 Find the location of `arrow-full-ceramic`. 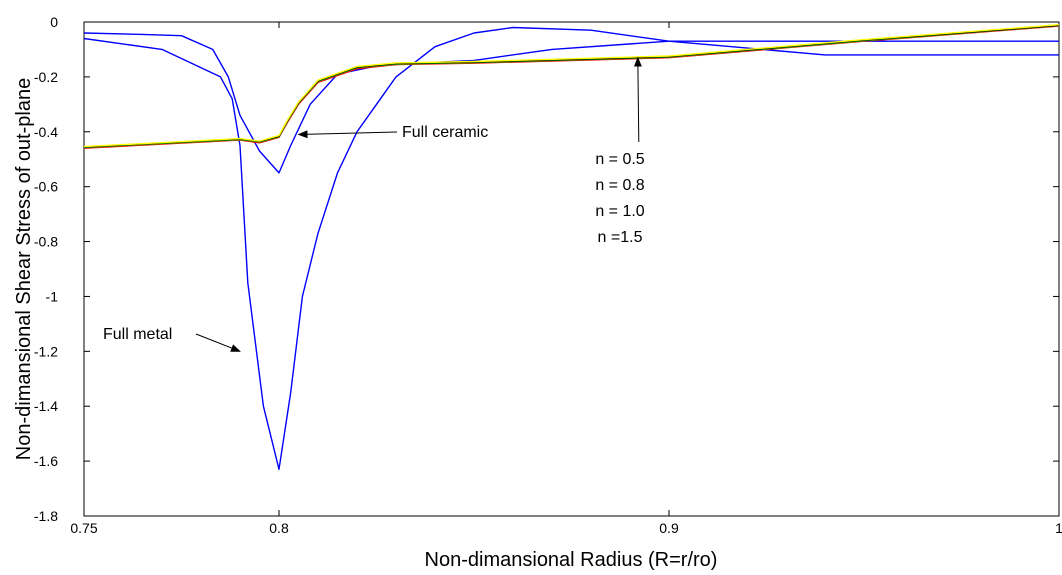

arrow-full-ceramic is located at coordinates (347, 134).